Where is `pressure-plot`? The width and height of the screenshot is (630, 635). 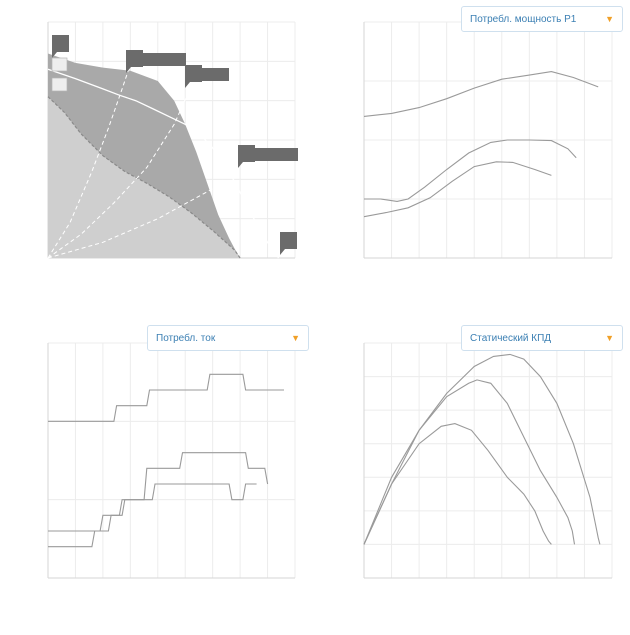
pressure-plot is located at coordinates (172, 147).